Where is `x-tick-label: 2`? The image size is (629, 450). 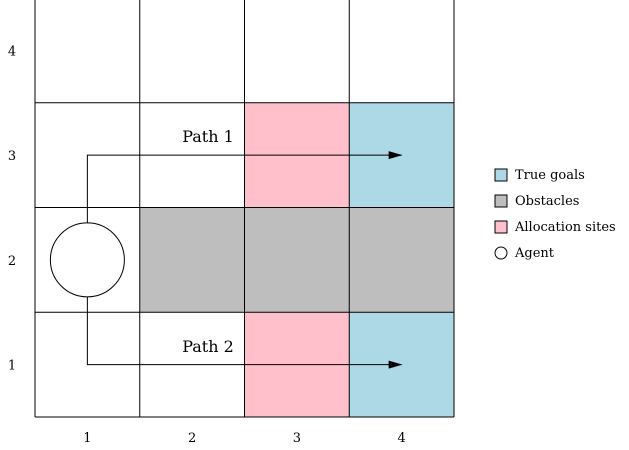 x-tick-label: 2 is located at coordinates (192, 438).